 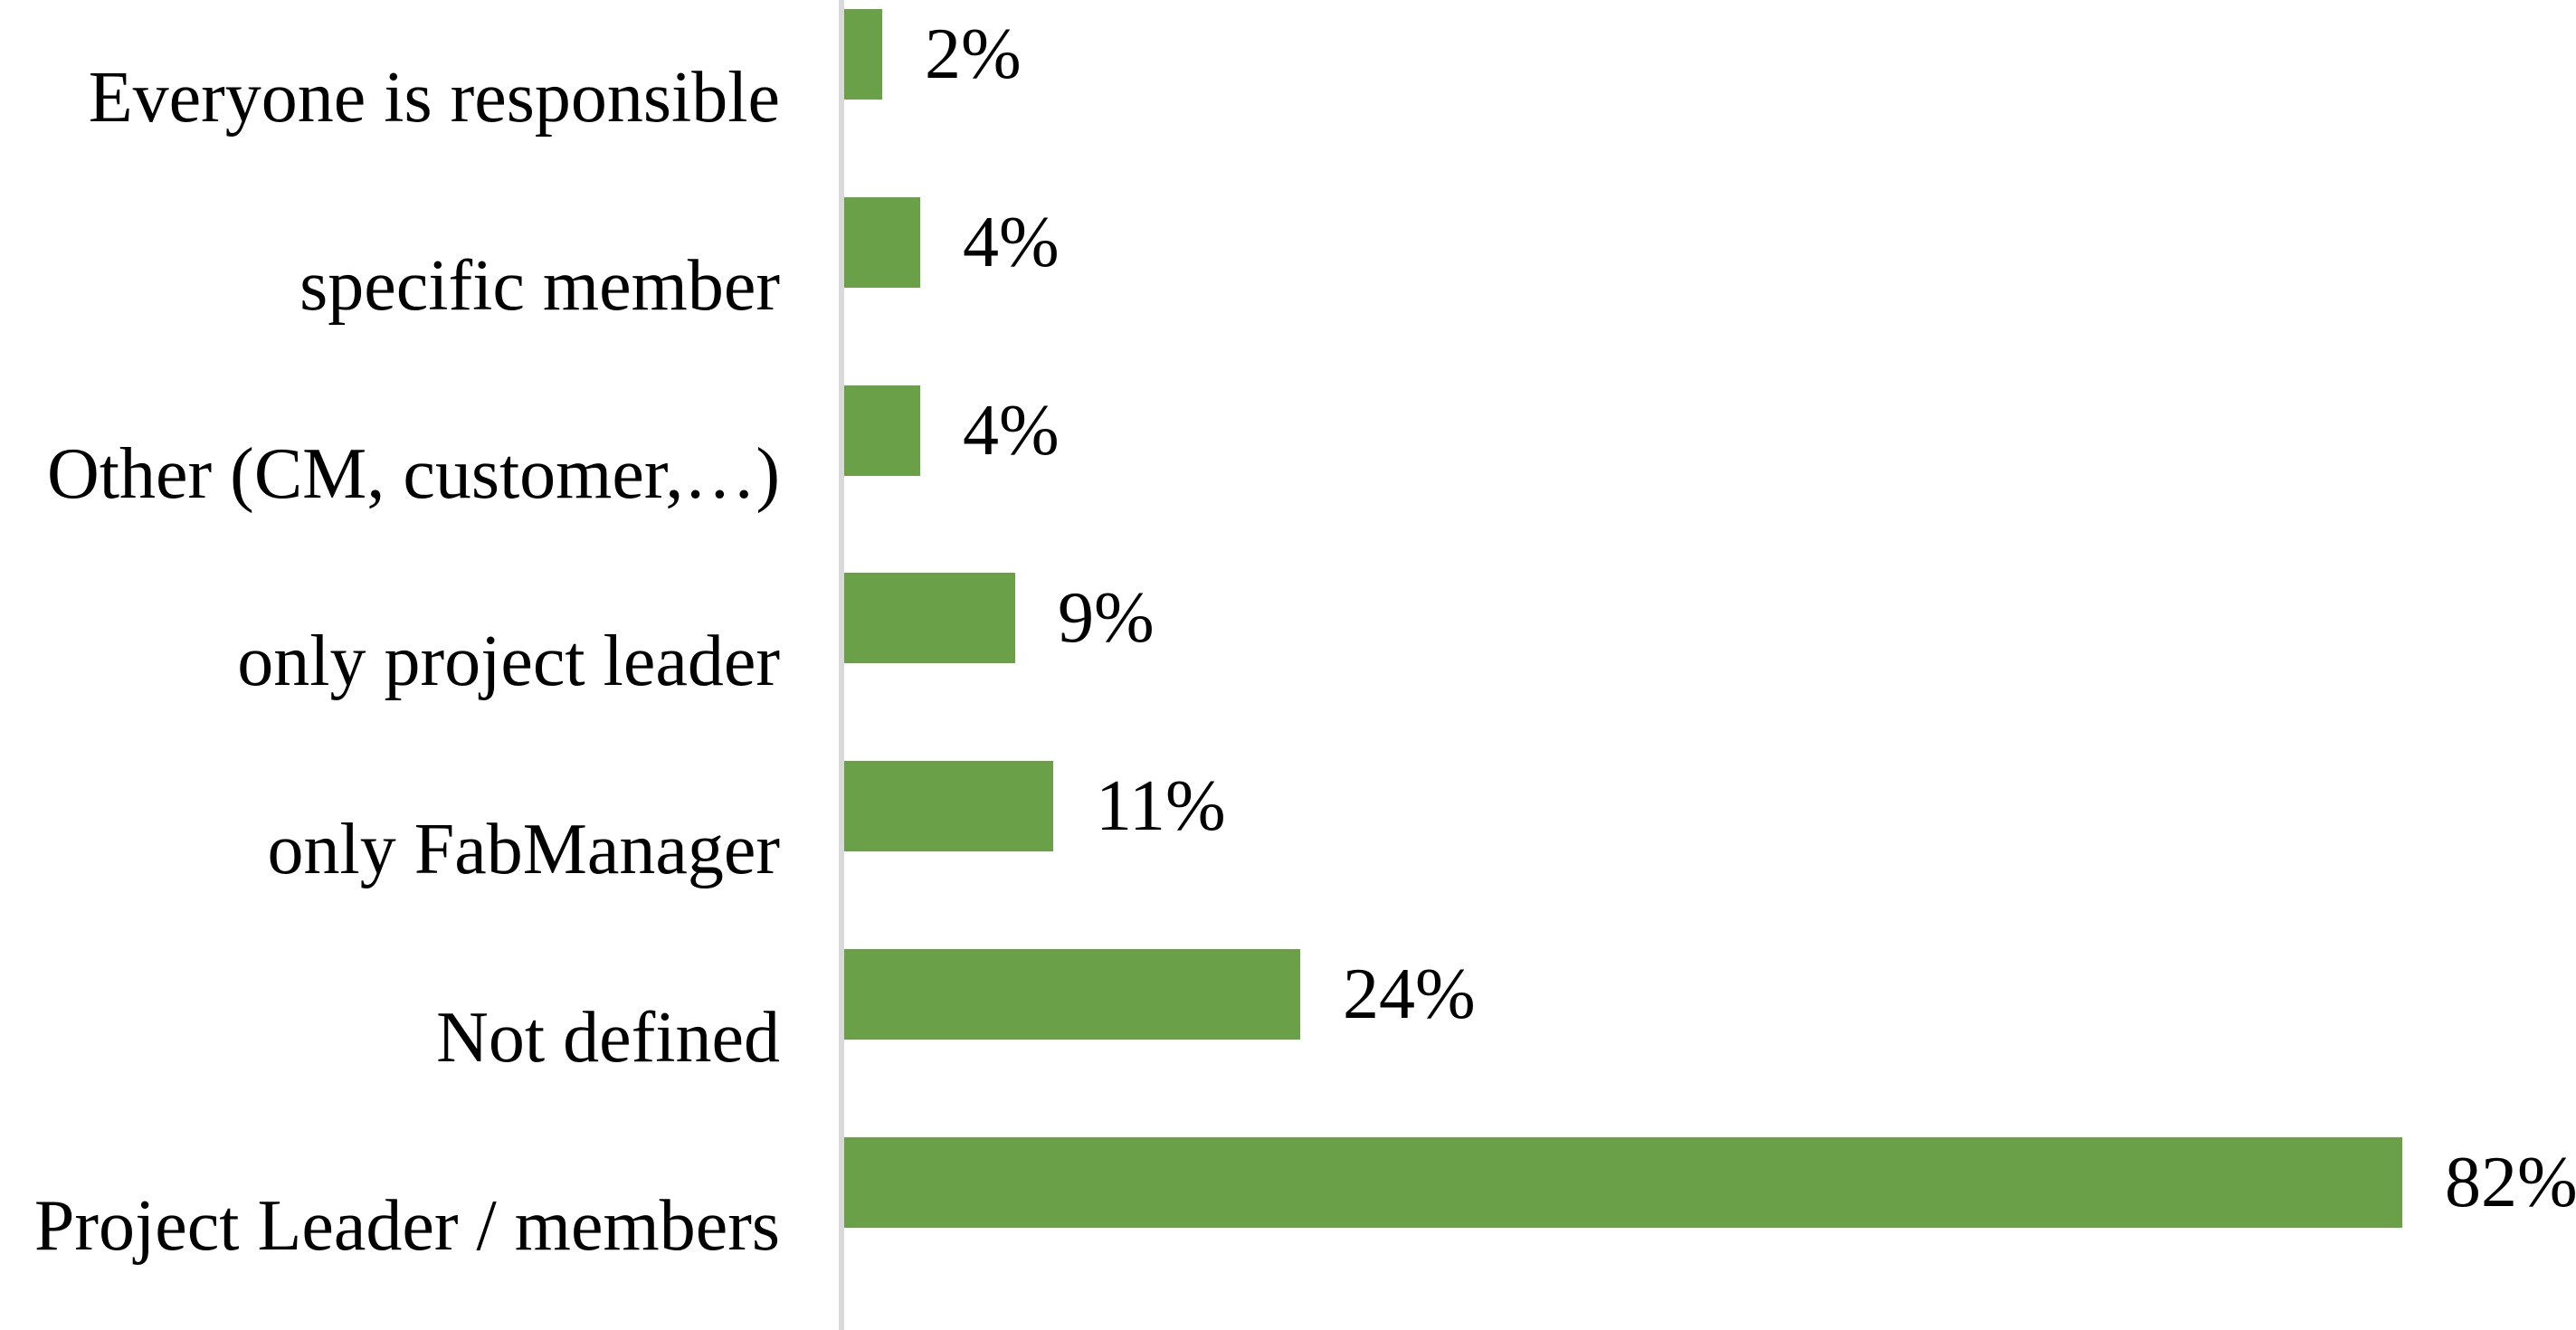 What do you see at coordinates (539, 286) in the screenshot?
I see `category-label: specific member` at bounding box center [539, 286].